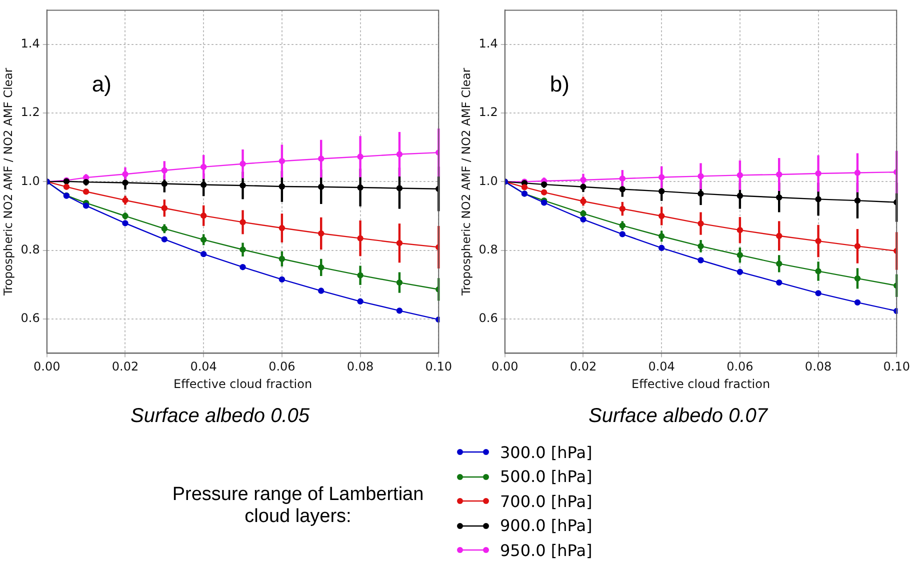 This screenshot has height=563, width=913. Describe the element at coordinates (298, 505) in the screenshot. I see `legend-title: Pressure range of Lambertian cloud layers:` at that location.